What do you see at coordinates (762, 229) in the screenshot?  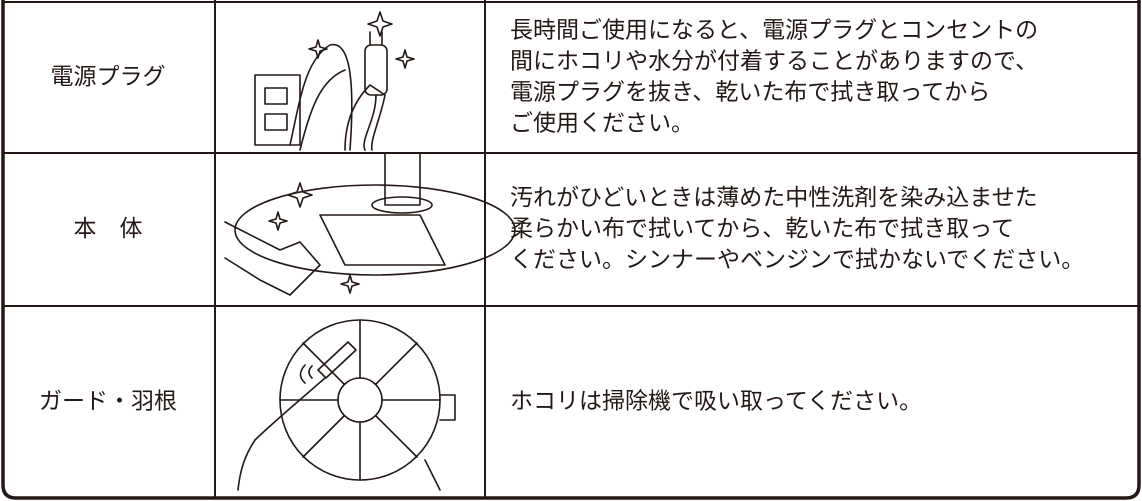 I see `description-line: 柔らかい布で拭いてから、乾いた布で拭き取って` at bounding box center [762, 229].